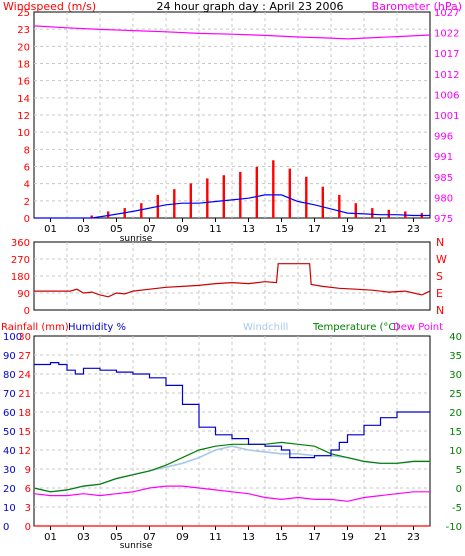 The height and width of the screenshot is (556, 465). I want to click on windspeed-tick: 23, so click(23, 30).